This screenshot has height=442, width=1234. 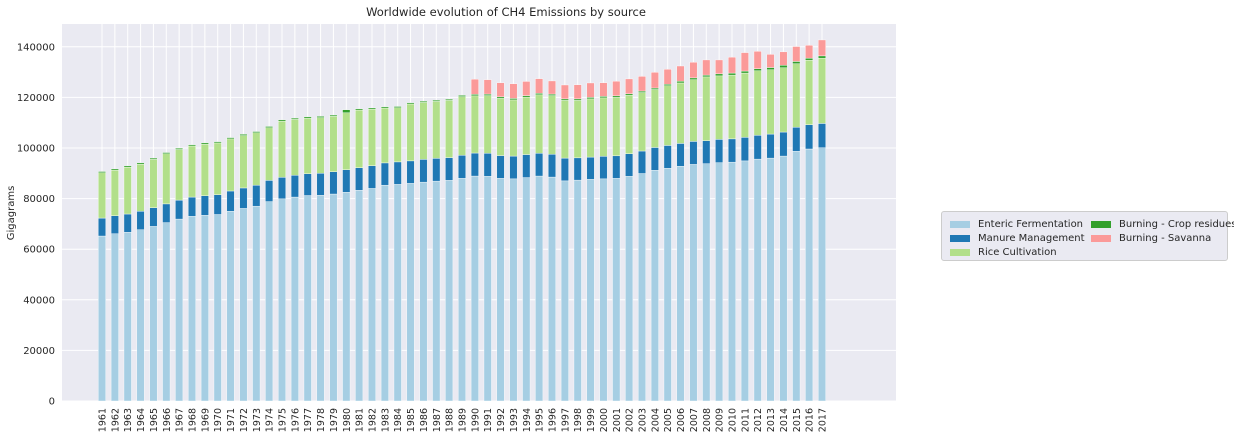 I want to click on x-tick-label: 1985, so click(x=411, y=420).